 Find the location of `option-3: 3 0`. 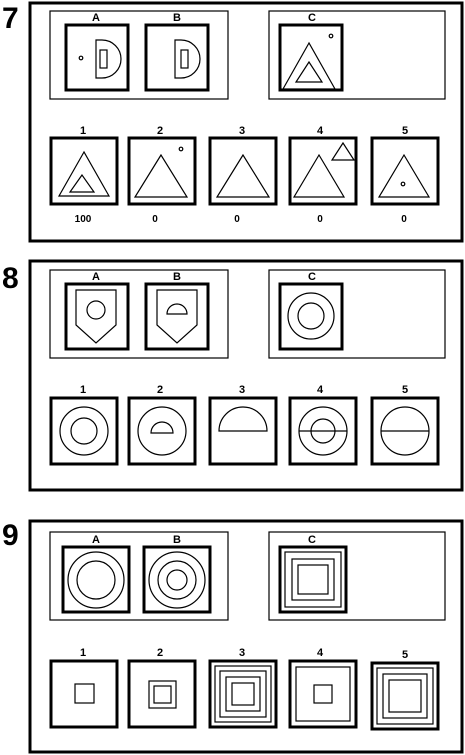

option-3: 3 0 is located at coordinates (243, 175).